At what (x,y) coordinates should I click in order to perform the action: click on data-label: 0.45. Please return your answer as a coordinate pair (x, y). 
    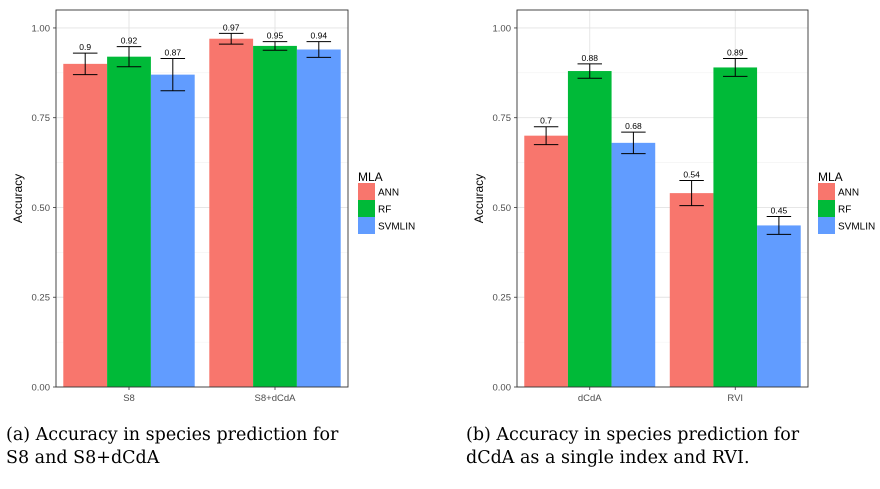
    Looking at the image, I should click on (779, 210).